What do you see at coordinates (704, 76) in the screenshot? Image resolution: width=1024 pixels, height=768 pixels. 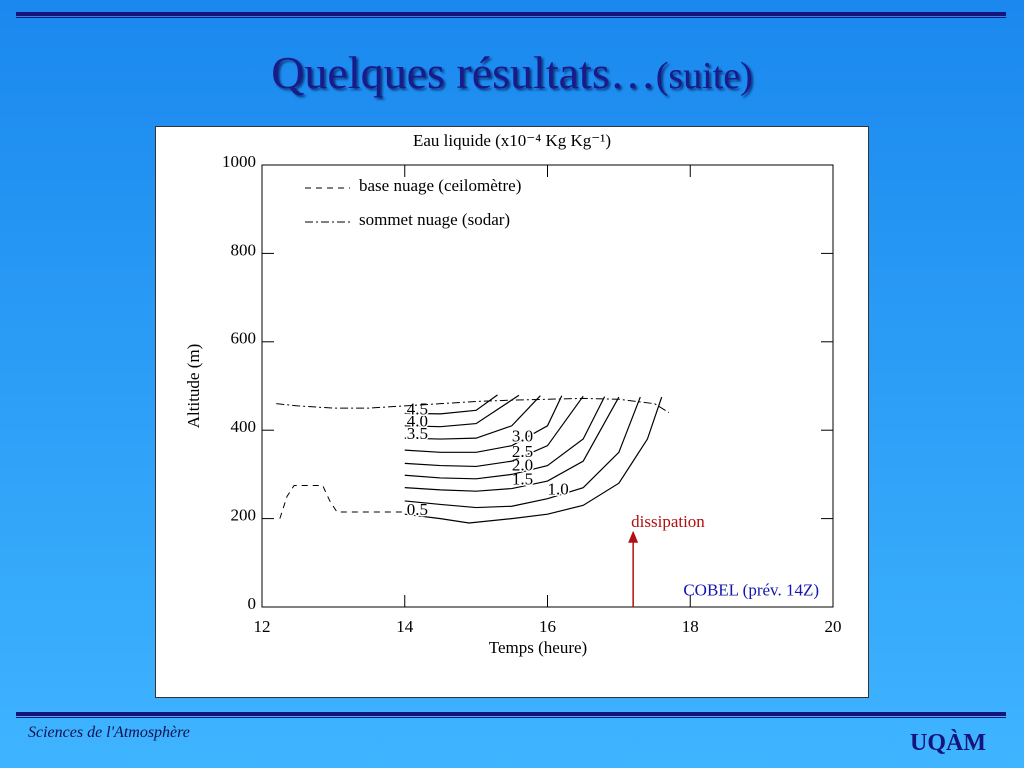 I see `title-suffix: (suite)` at bounding box center [704, 76].